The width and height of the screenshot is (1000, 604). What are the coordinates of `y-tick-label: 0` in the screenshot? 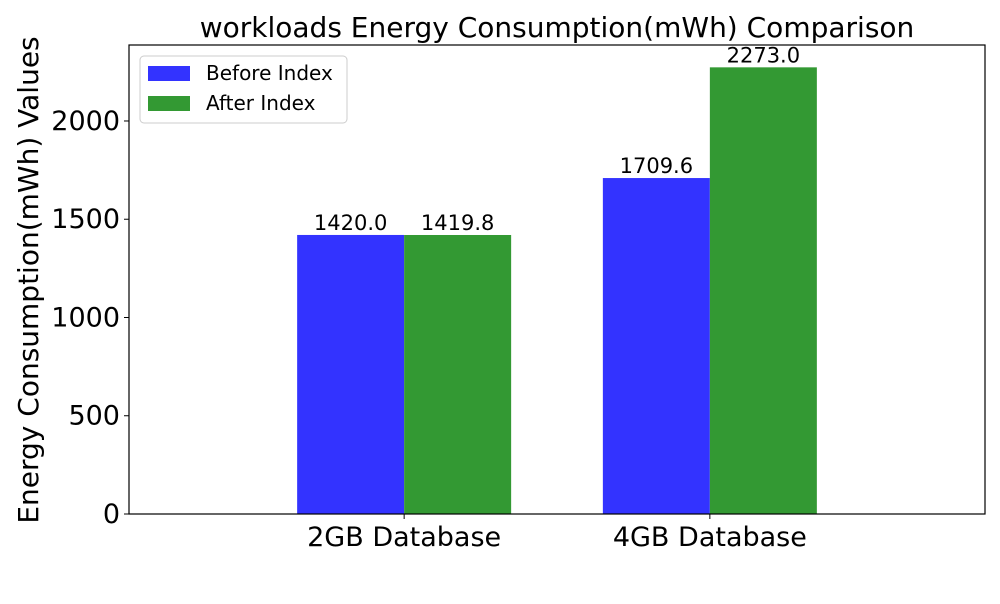 It's located at (111, 514).